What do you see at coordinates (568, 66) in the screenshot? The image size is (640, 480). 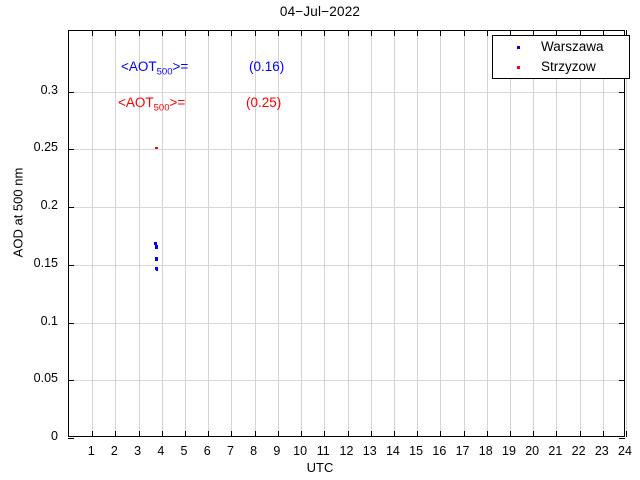 I see `legend-label: Strzyzow` at bounding box center [568, 66].